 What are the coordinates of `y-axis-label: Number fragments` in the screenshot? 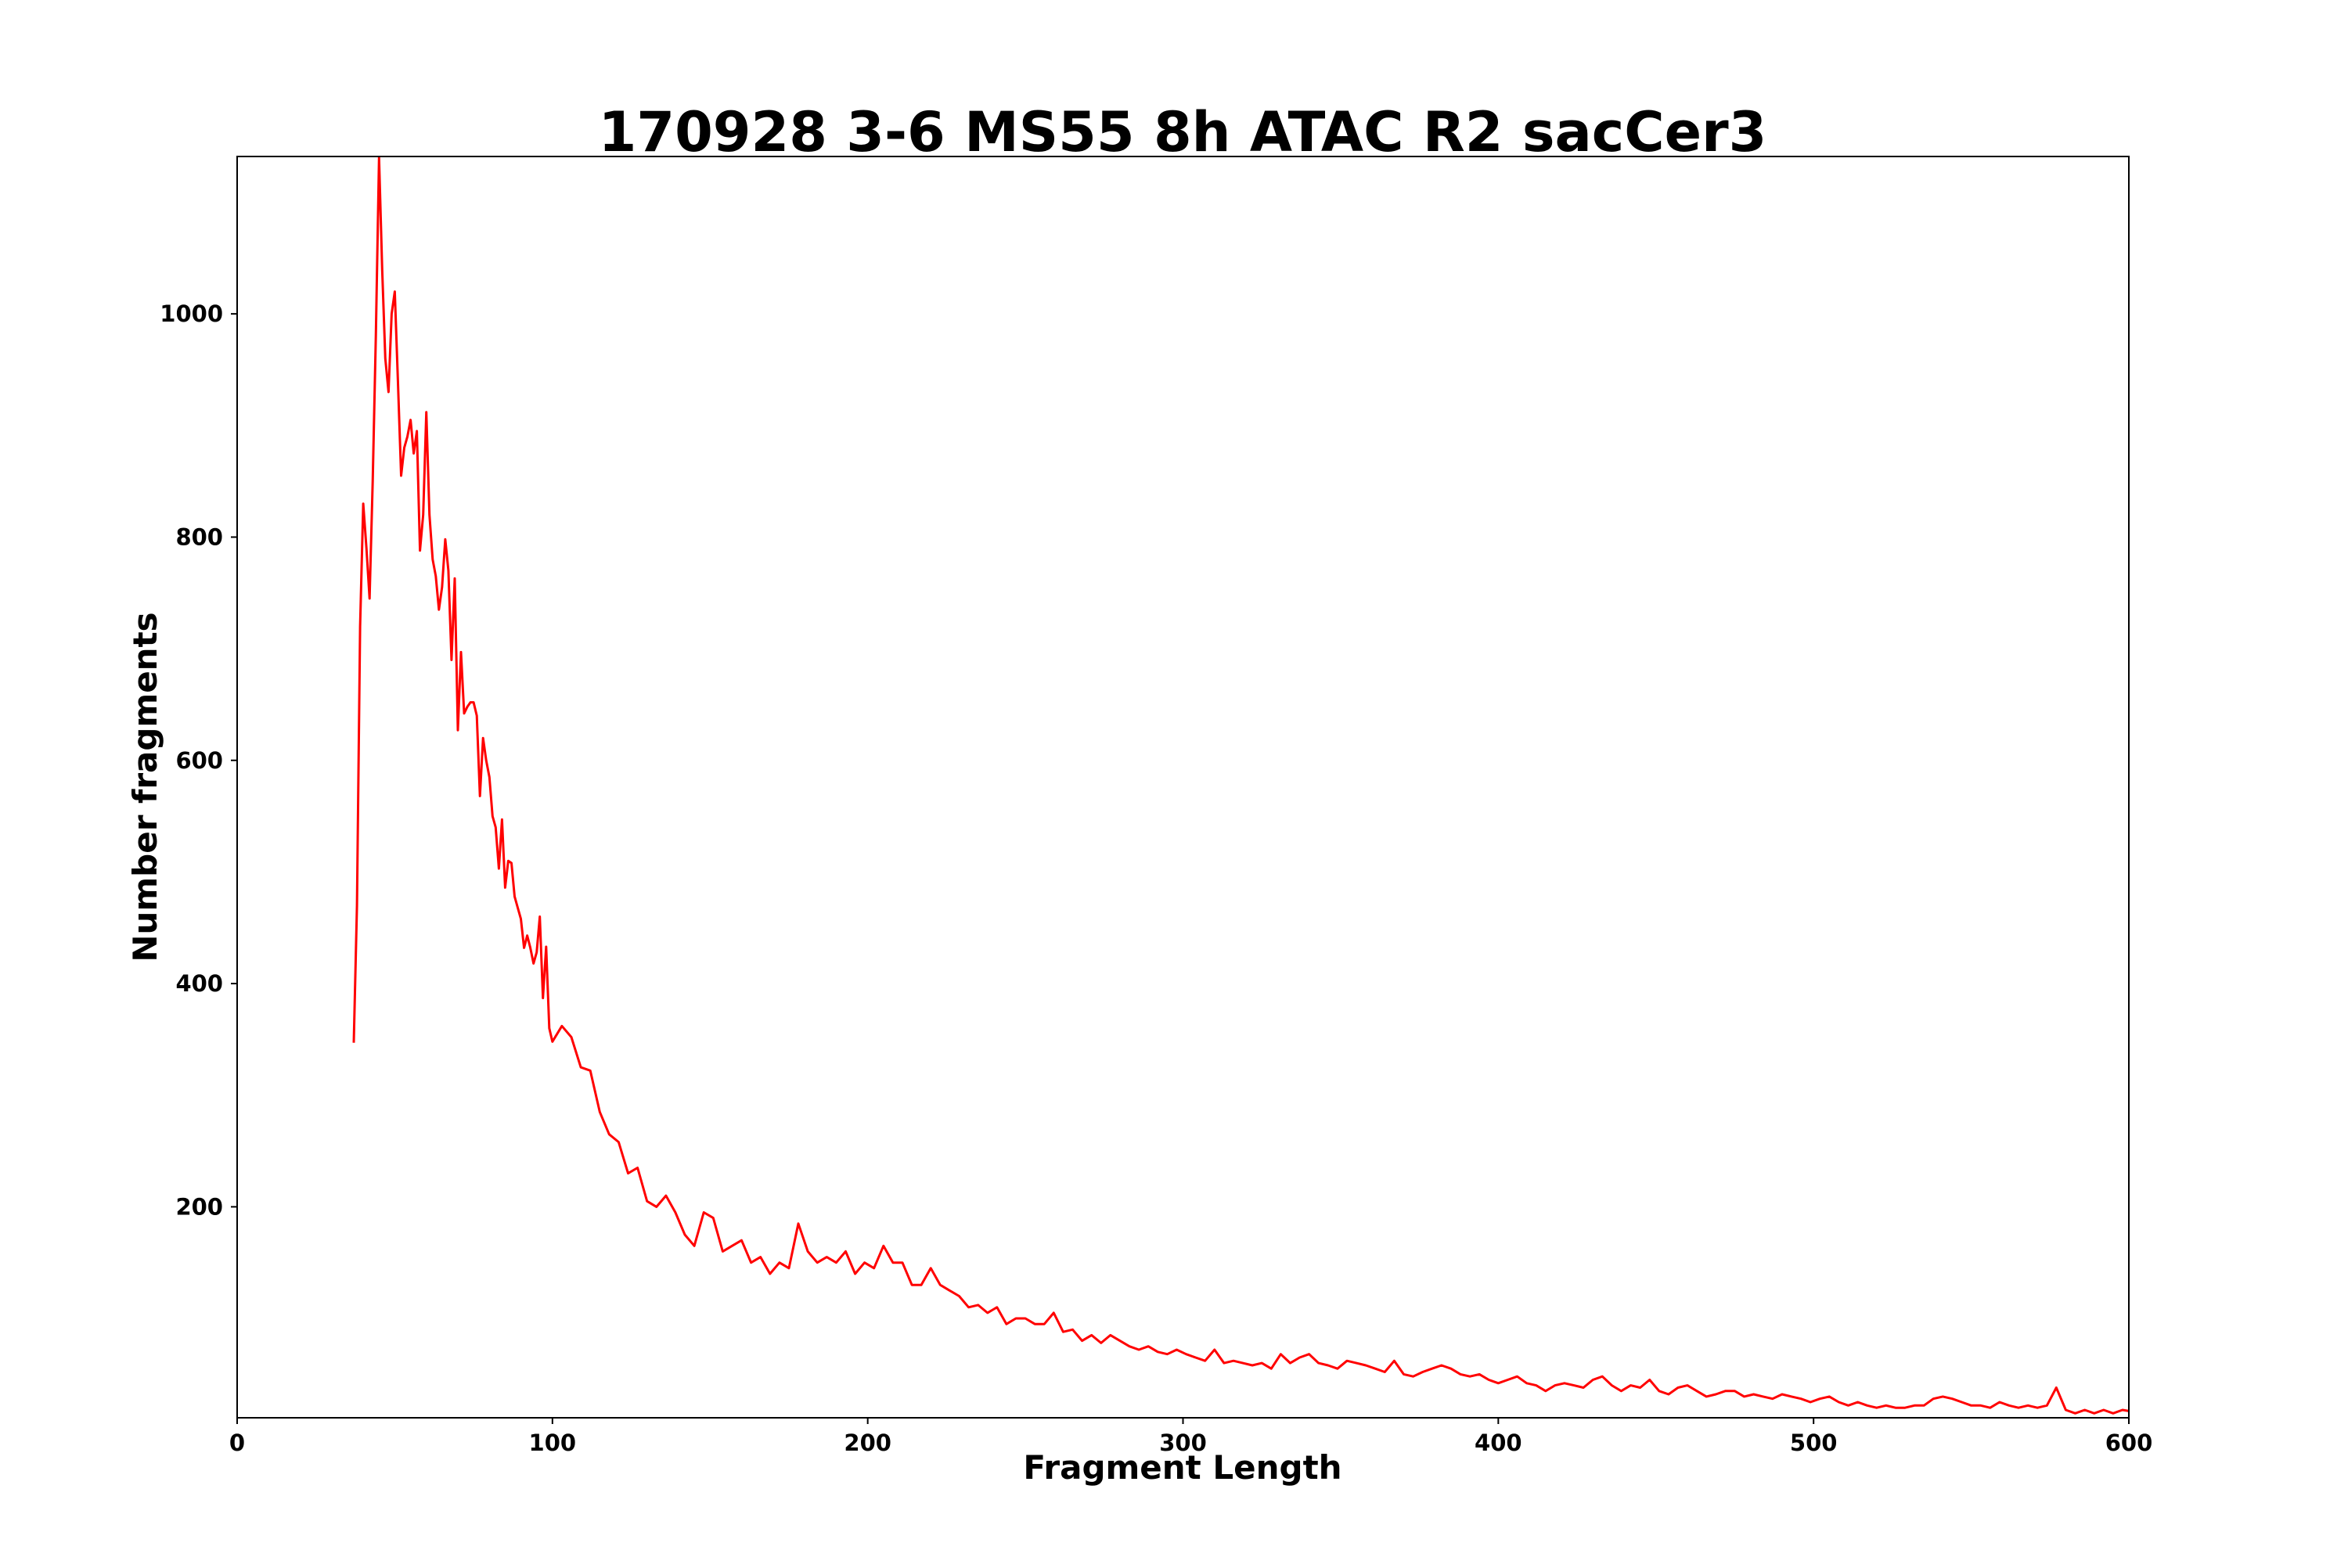 It's located at (145, 787).